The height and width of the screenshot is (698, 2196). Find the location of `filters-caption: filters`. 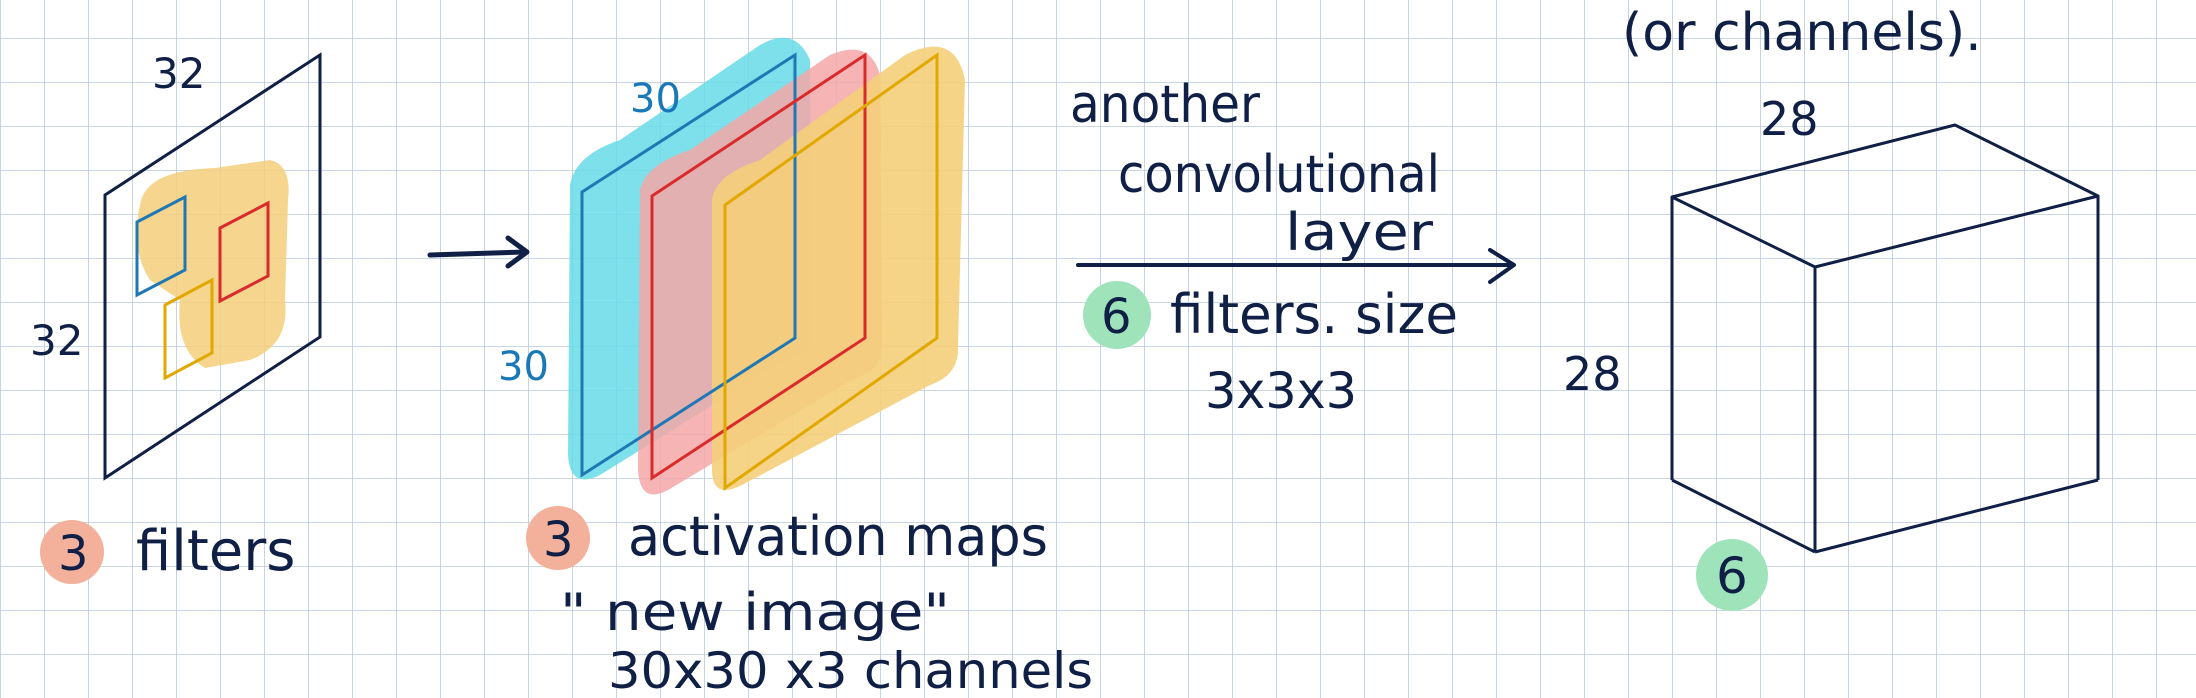

filters-caption: filters is located at coordinates (215, 551).